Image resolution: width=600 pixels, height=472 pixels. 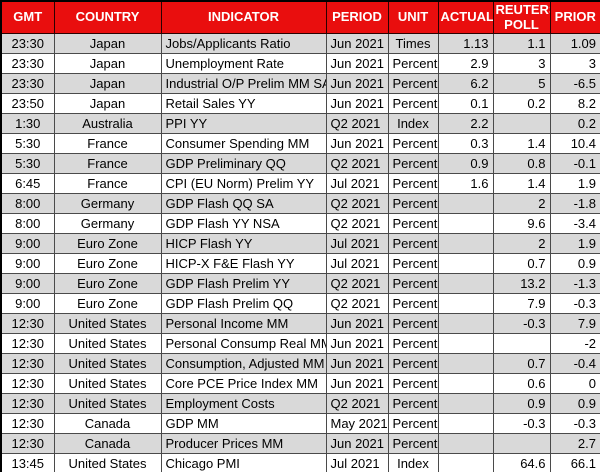 What do you see at coordinates (243, 443) in the screenshot?
I see `cell-indicator: Producer Prices MM` at bounding box center [243, 443].